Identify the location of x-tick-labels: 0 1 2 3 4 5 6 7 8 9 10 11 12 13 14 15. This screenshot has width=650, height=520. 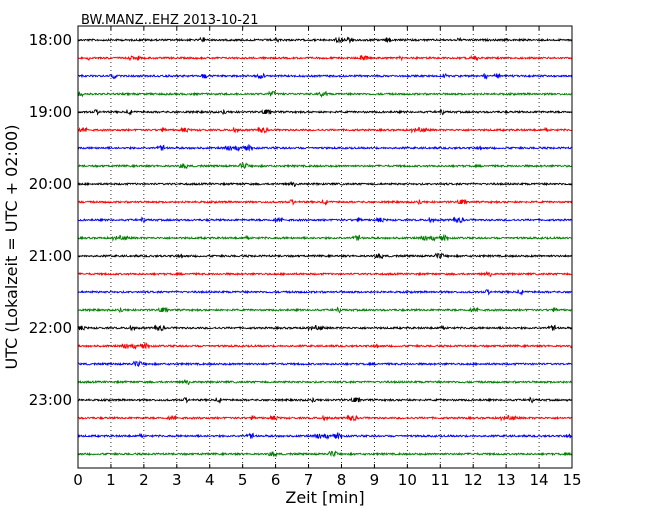
(327, 480).